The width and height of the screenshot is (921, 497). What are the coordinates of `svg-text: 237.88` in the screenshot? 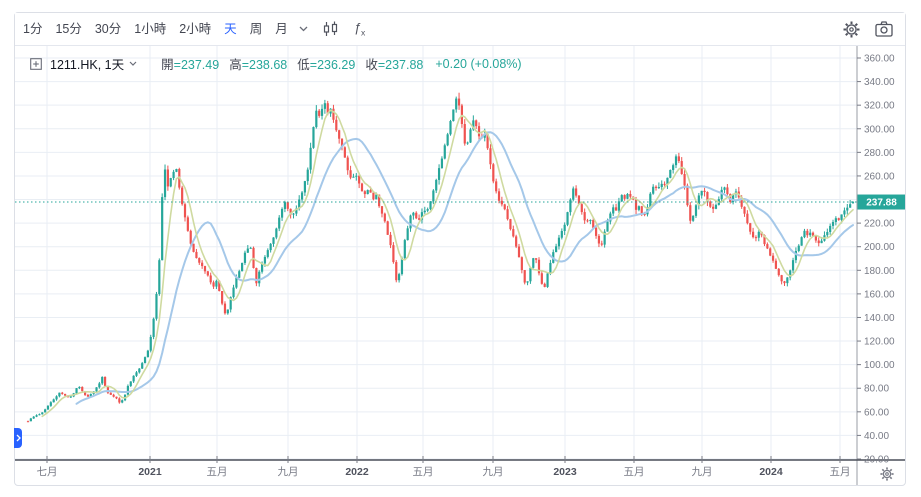 It's located at (881, 203).